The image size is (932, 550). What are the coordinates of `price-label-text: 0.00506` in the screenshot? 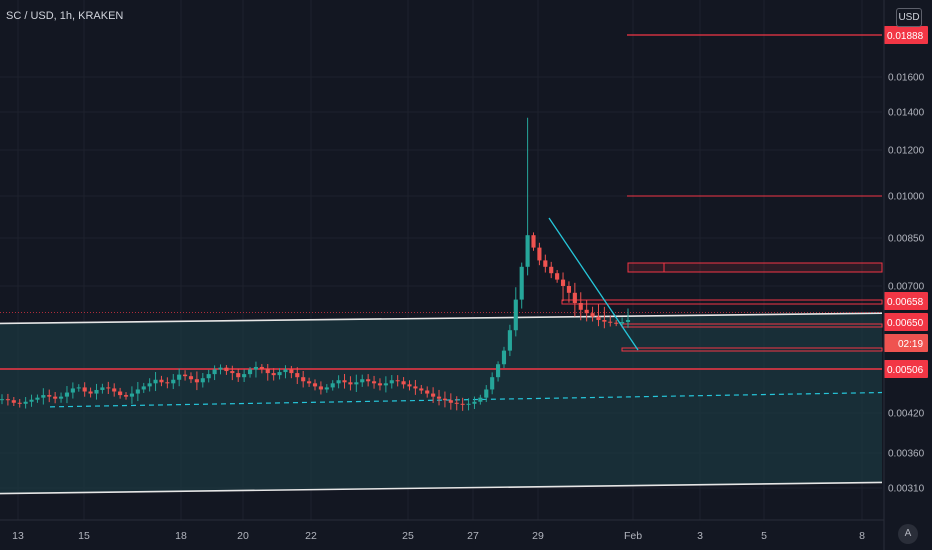 It's located at (905, 370).